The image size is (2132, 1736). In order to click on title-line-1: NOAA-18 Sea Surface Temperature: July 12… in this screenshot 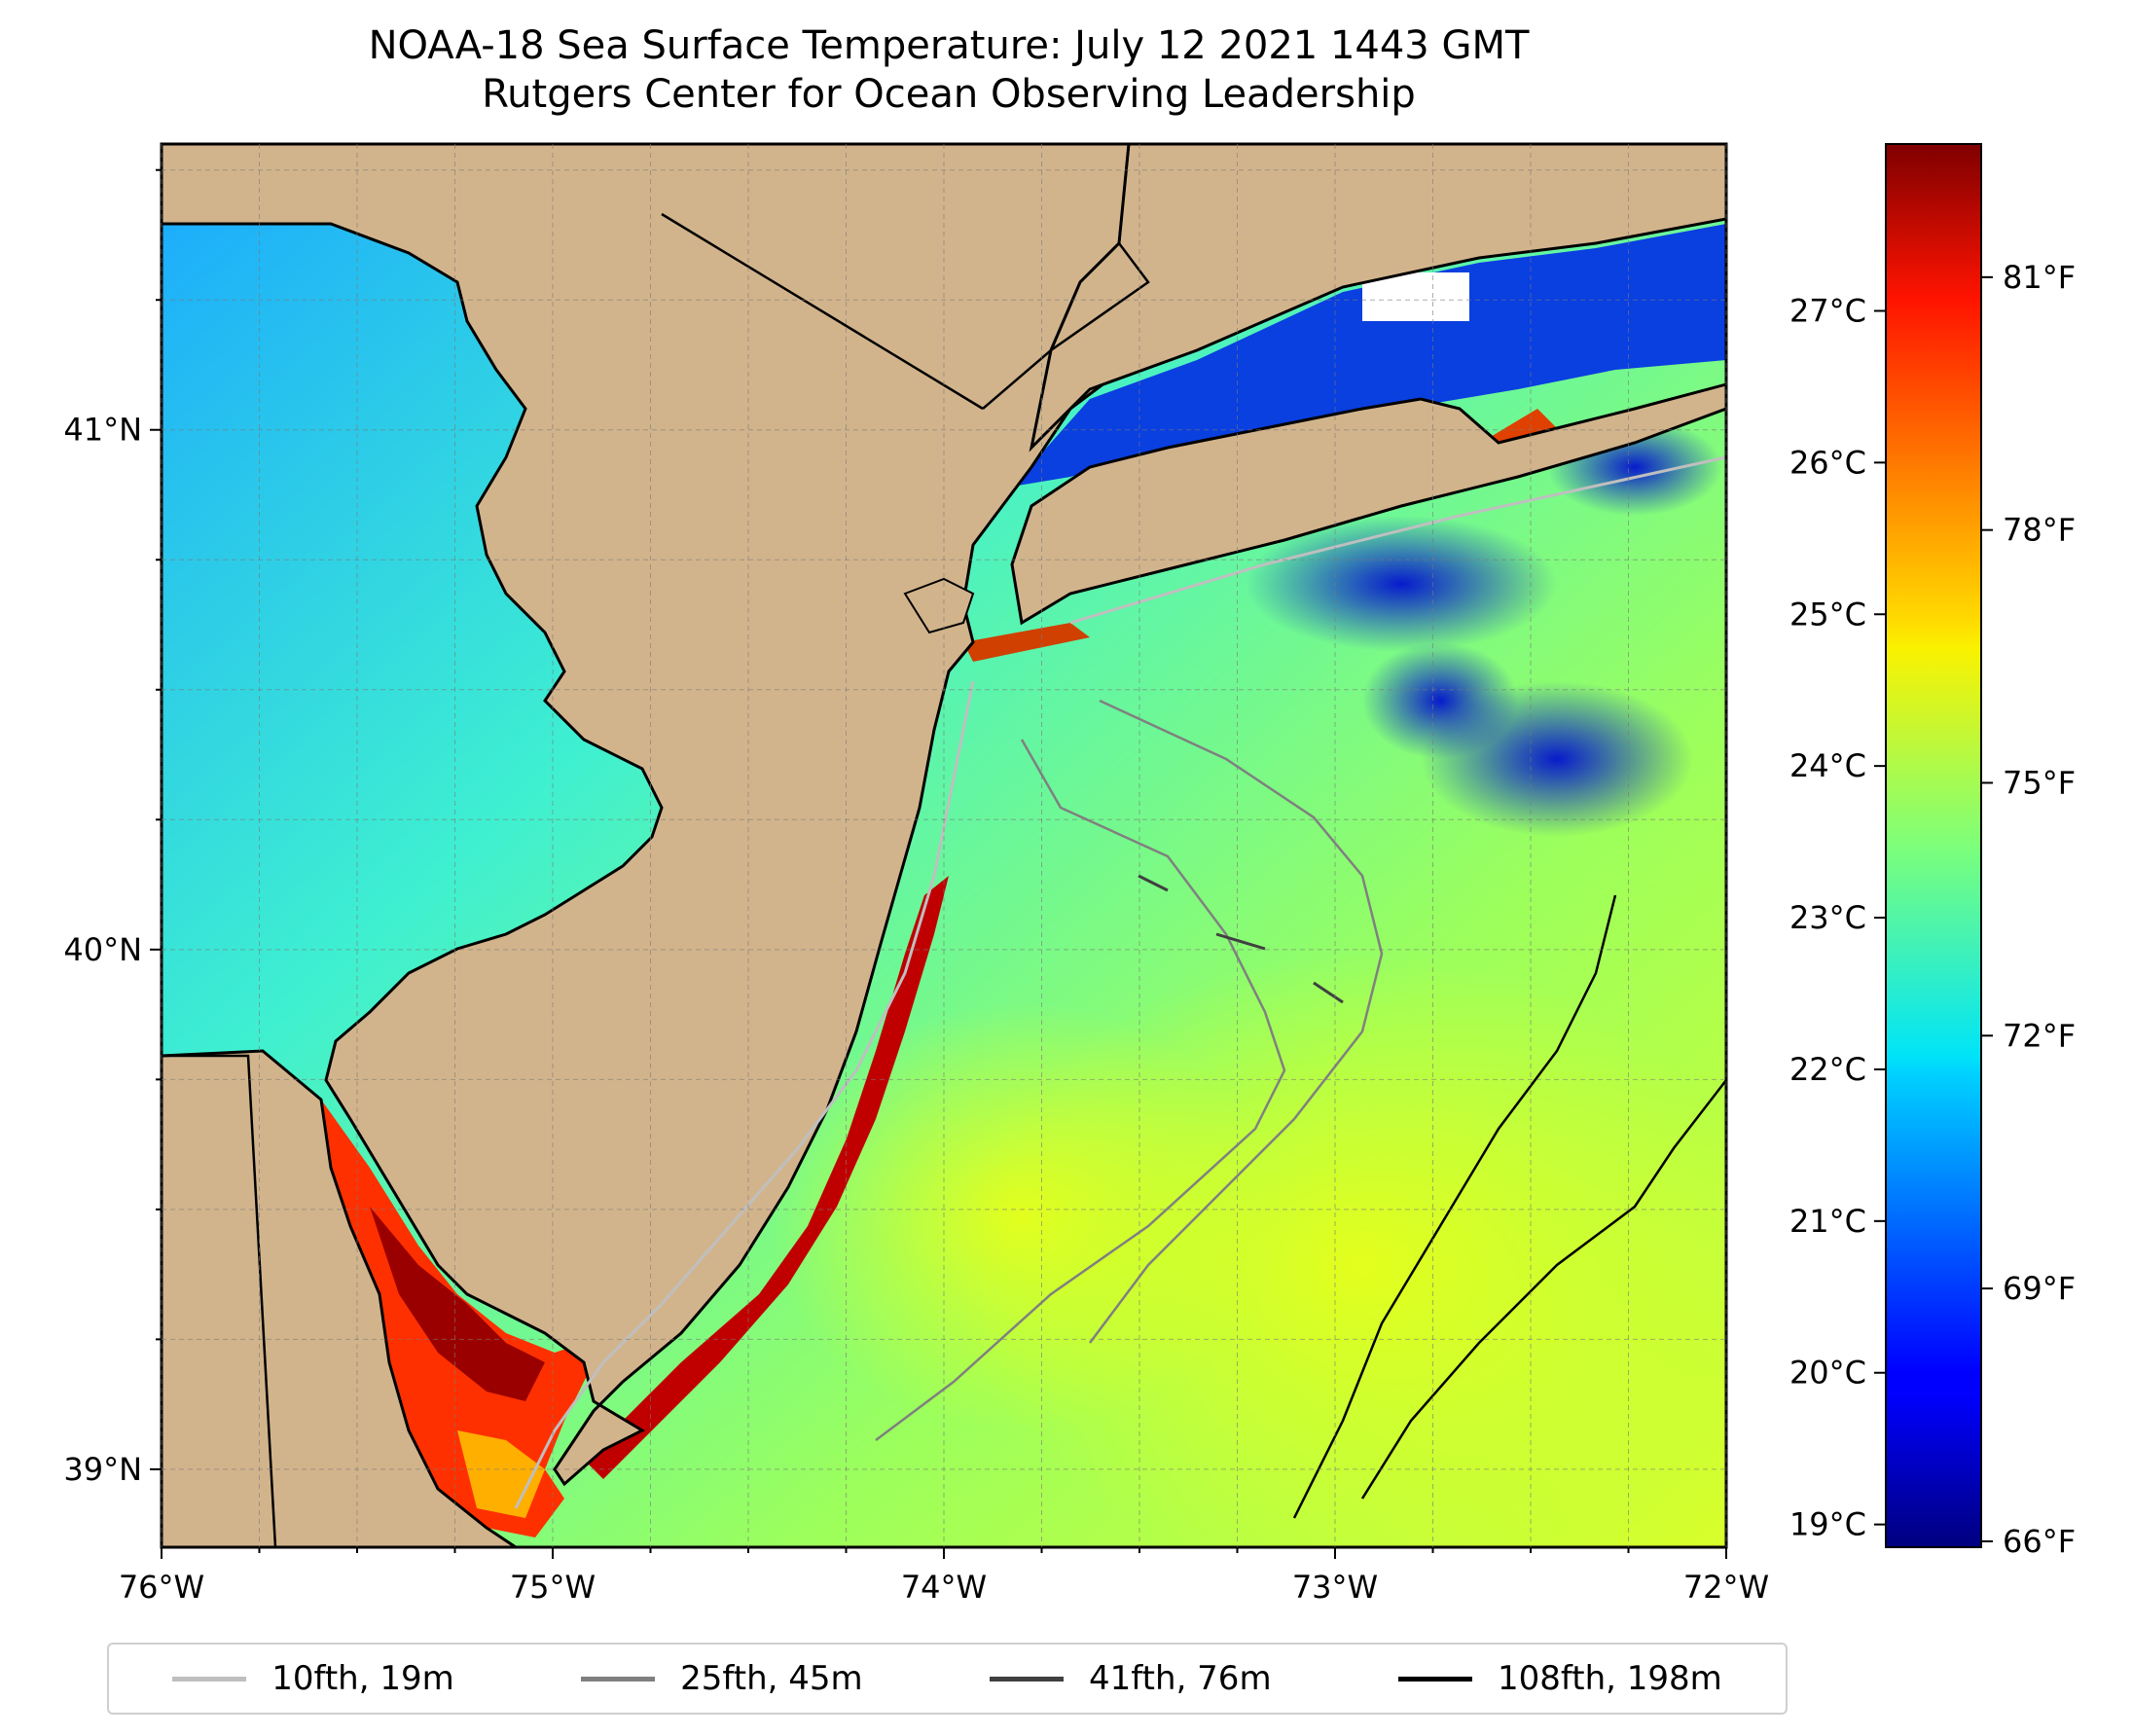, I will do `click(949, 46)`.